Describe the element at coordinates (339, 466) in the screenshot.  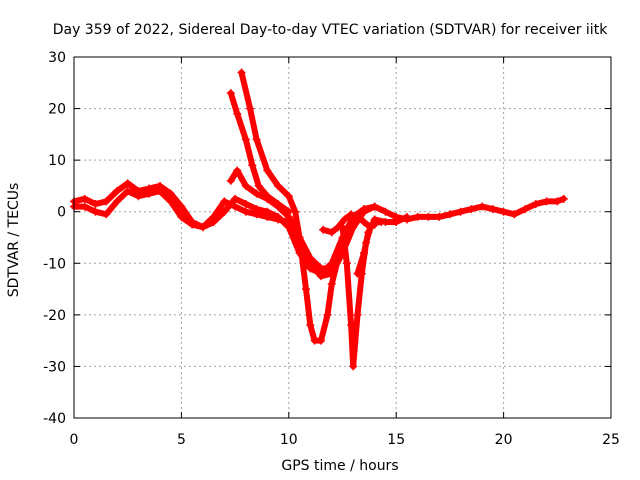
I see `x-axis-label: GPS time / hours` at that location.